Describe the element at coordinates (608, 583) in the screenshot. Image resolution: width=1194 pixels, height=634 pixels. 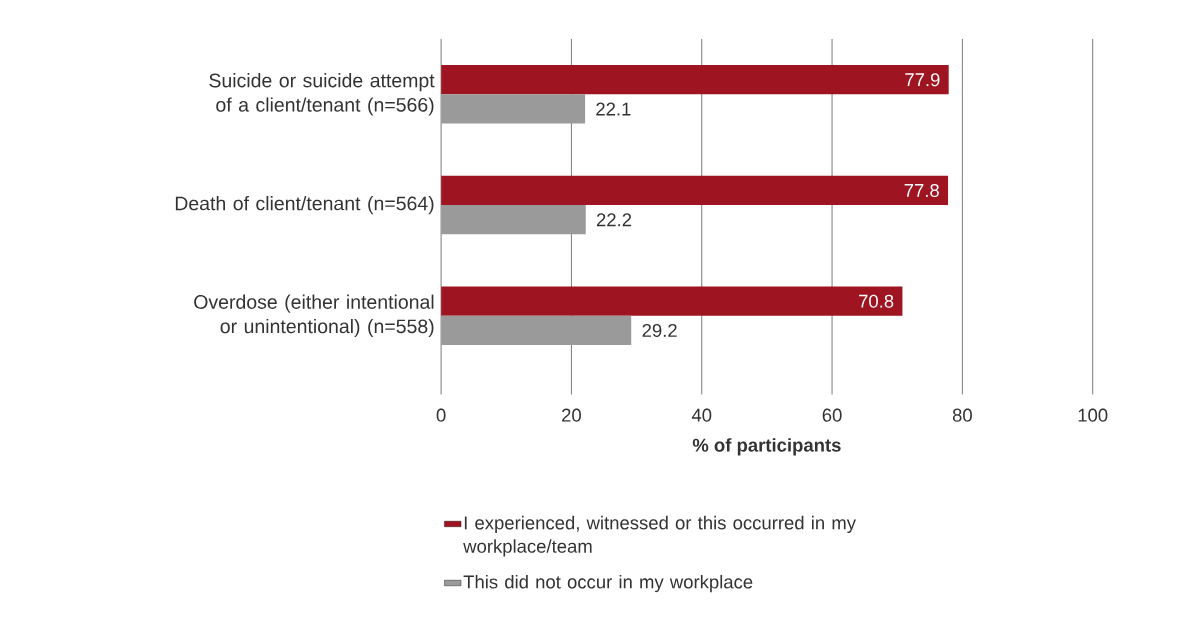
I see `legend-label: This did not occur in my workplace` at that location.